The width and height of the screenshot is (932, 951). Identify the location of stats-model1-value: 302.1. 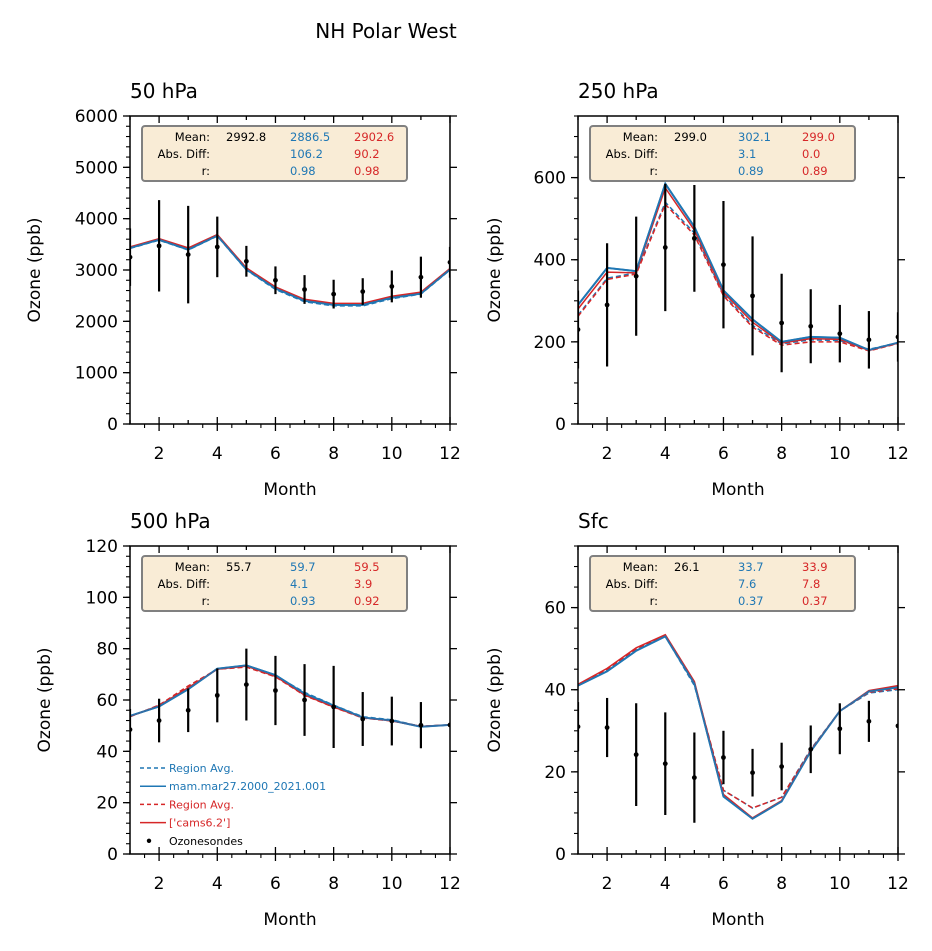
(754, 137).